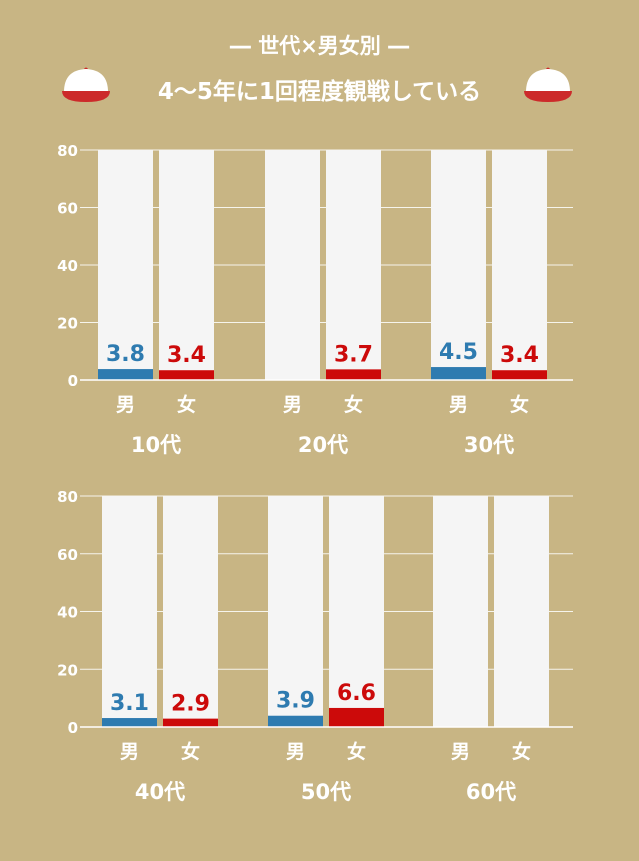 This screenshot has width=639, height=861. I want to click on data-label: 4.5, so click(458, 352).